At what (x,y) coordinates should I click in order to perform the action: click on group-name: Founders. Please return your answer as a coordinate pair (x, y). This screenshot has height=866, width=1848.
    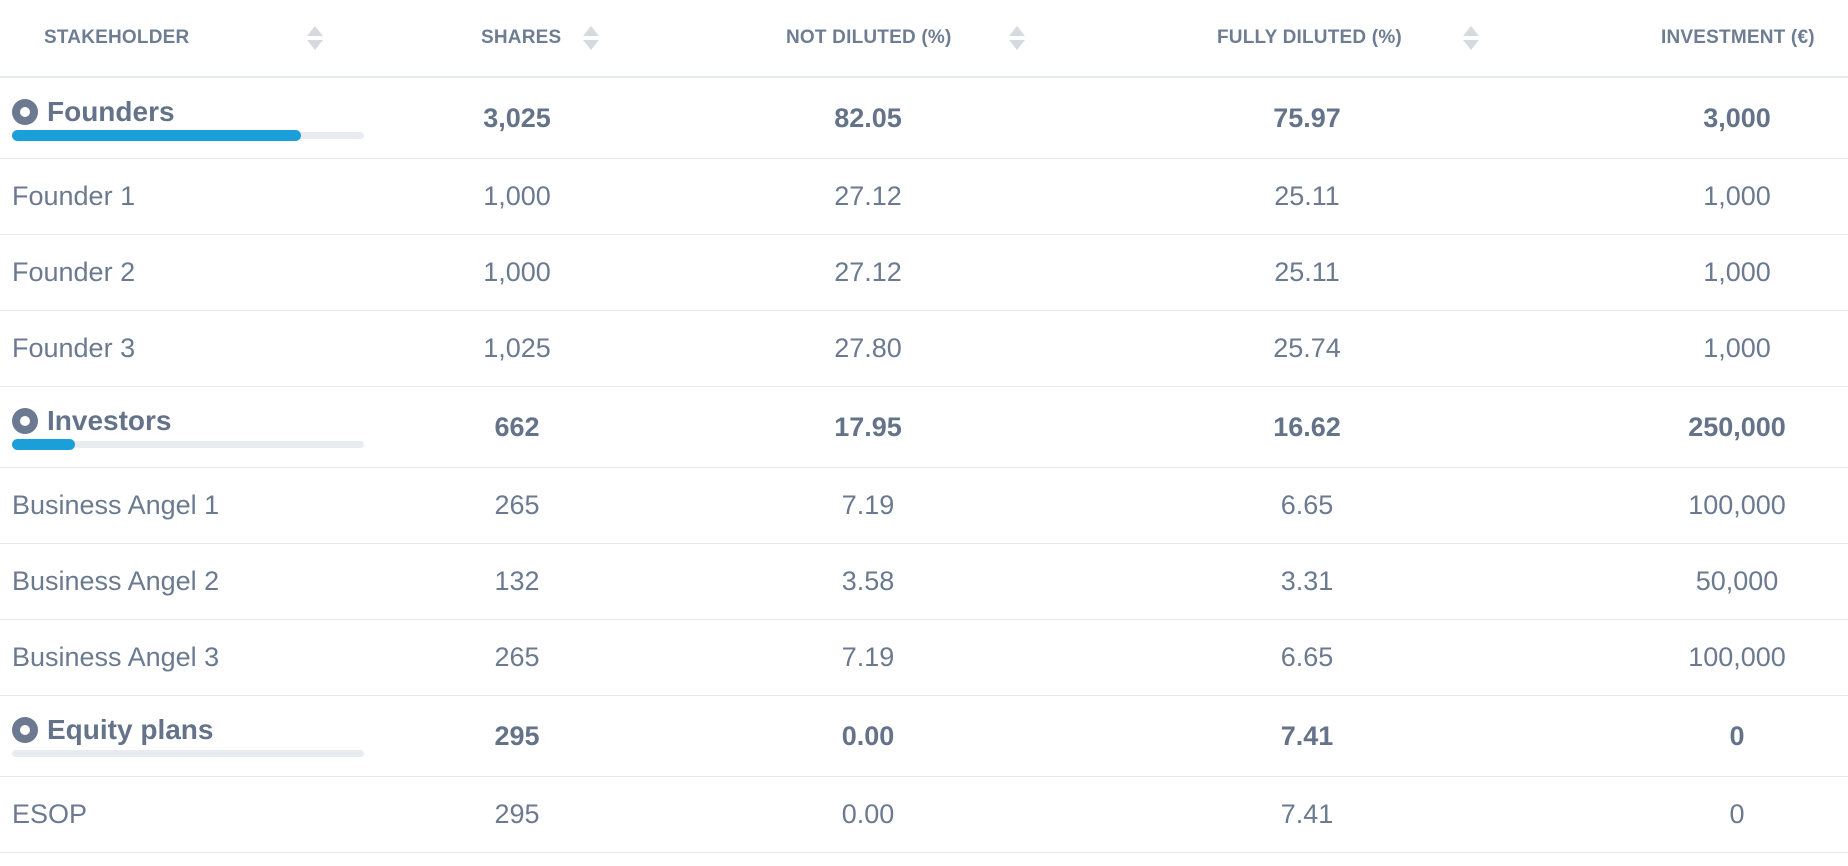
    Looking at the image, I should click on (111, 111).